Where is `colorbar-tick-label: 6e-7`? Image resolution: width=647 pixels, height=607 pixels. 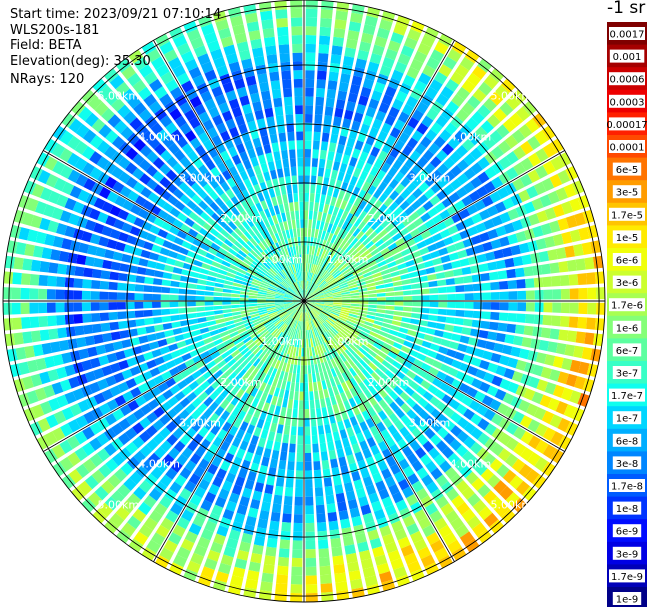
colorbar-tick-label: 6e-7 is located at coordinates (627, 351).